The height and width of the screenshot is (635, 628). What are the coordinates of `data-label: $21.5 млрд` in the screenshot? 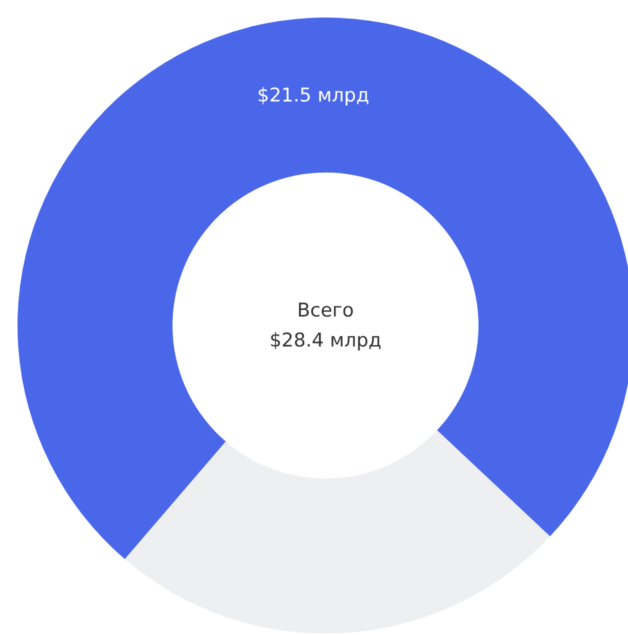 It's located at (313, 95).